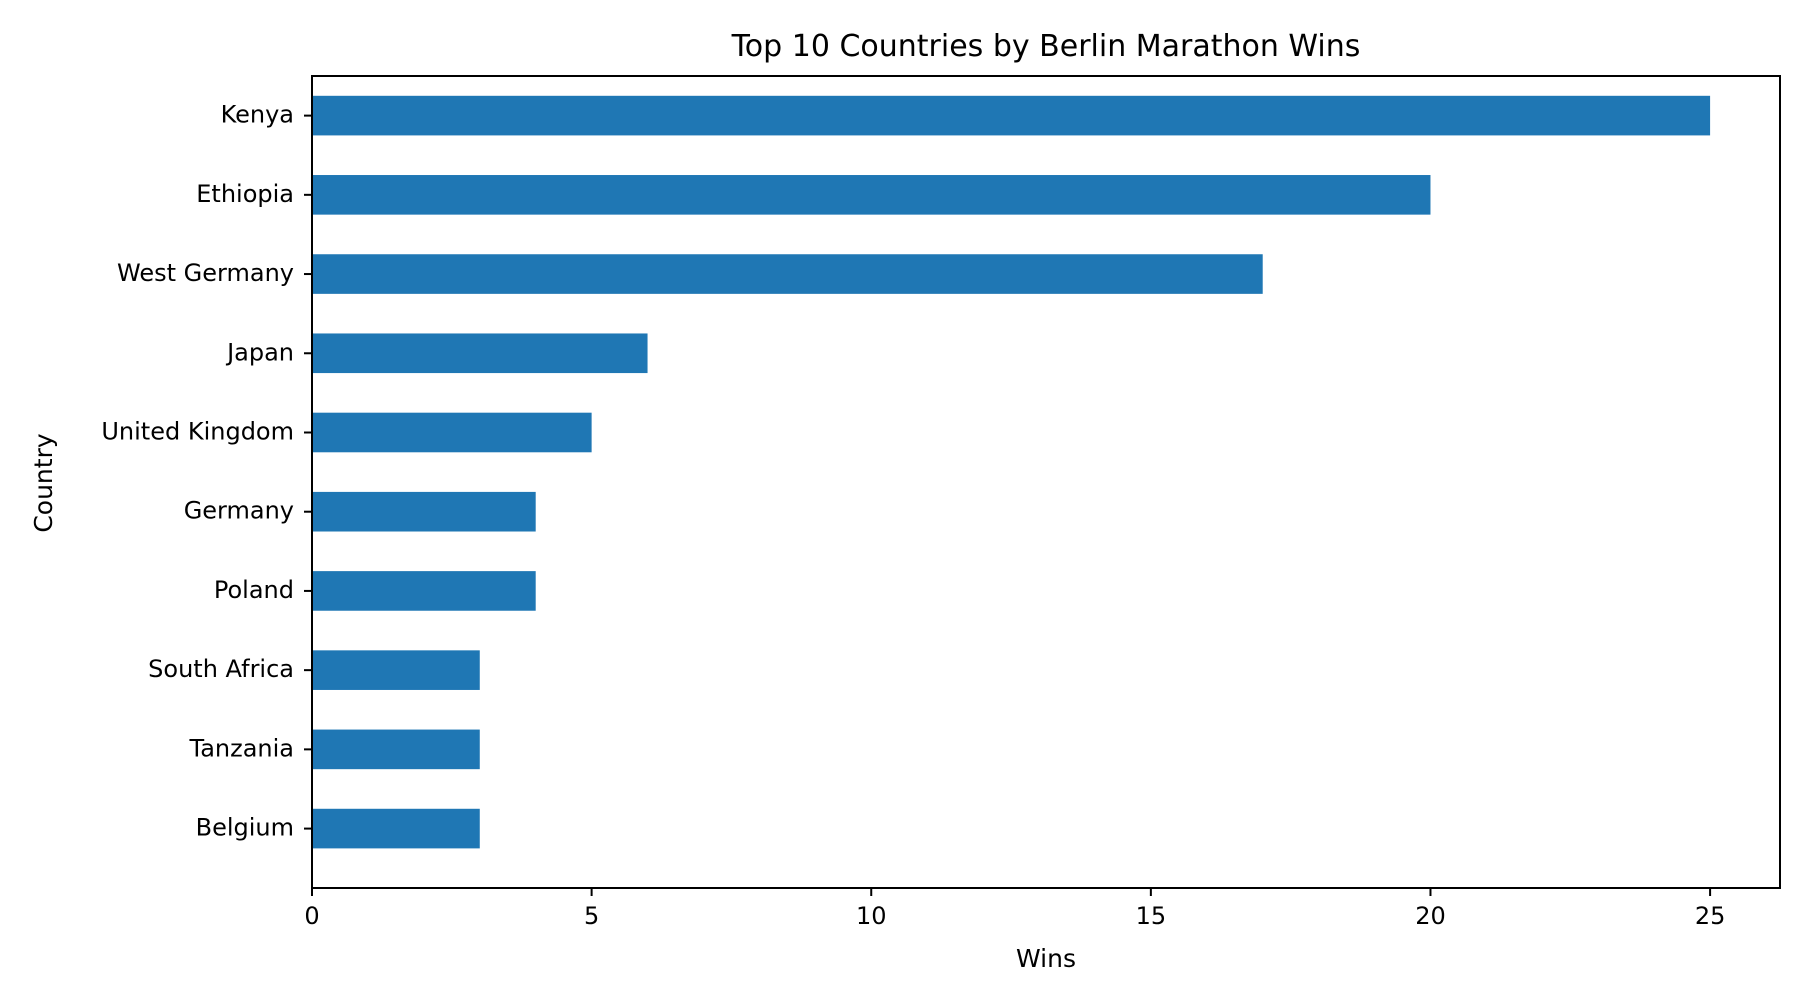 The height and width of the screenshot is (1000, 1800). What do you see at coordinates (1011, 115) in the screenshot?
I see `bar-kenya` at bounding box center [1011, 115].